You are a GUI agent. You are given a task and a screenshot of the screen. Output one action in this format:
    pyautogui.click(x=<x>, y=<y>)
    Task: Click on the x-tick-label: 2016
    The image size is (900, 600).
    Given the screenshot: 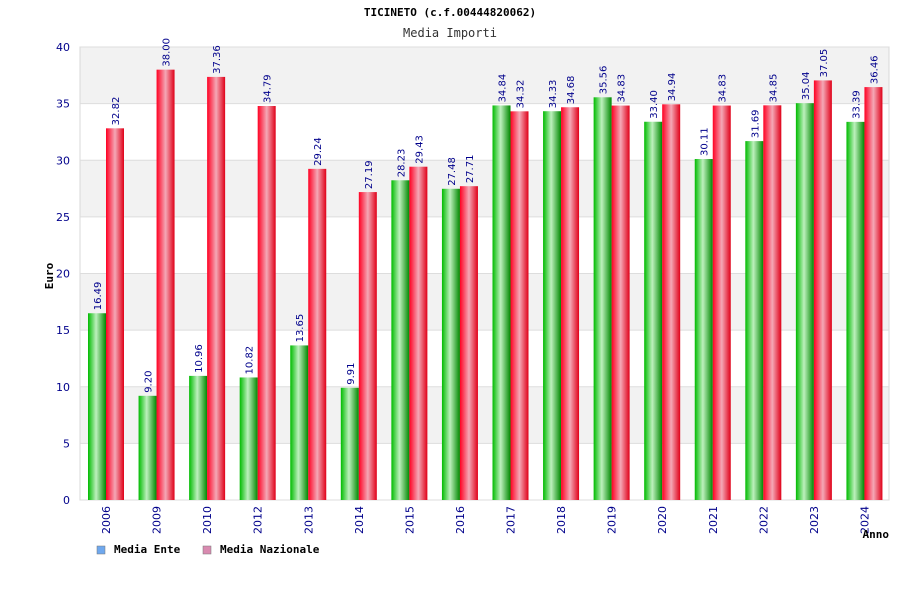 What is the action you would take?
    pyautogui.click(x=460, y=520)
    